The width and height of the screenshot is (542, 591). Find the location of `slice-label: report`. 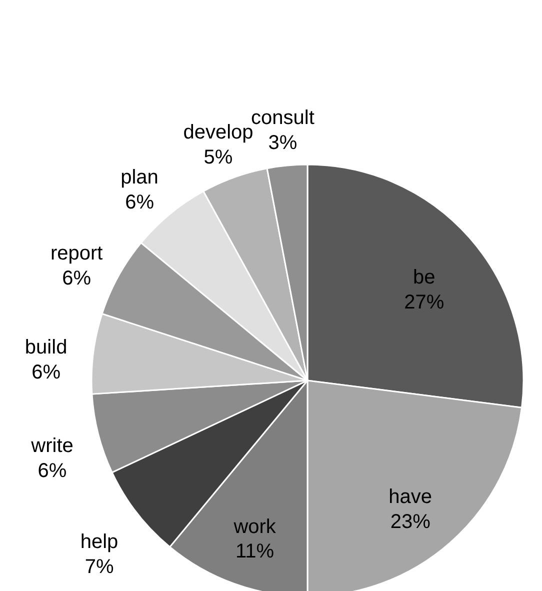

slice-label: report is located at coordinates (77, 253).